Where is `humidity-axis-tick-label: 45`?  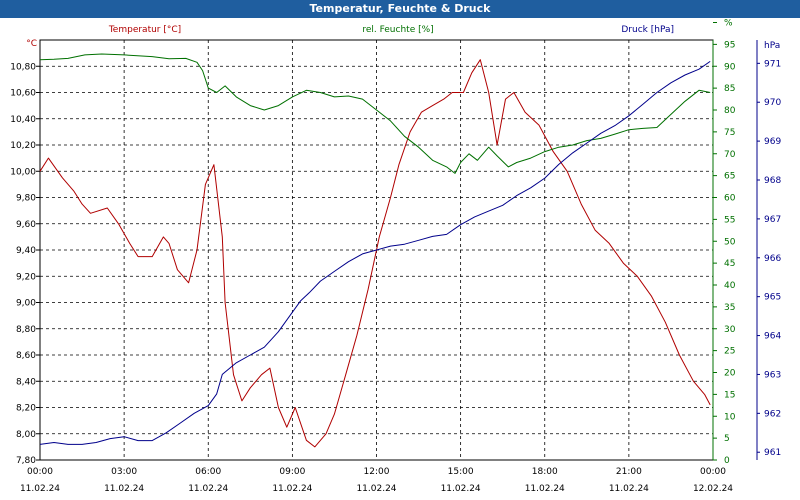
humidity-axis-tick-label: 45 is located at coordinates (729, 264).